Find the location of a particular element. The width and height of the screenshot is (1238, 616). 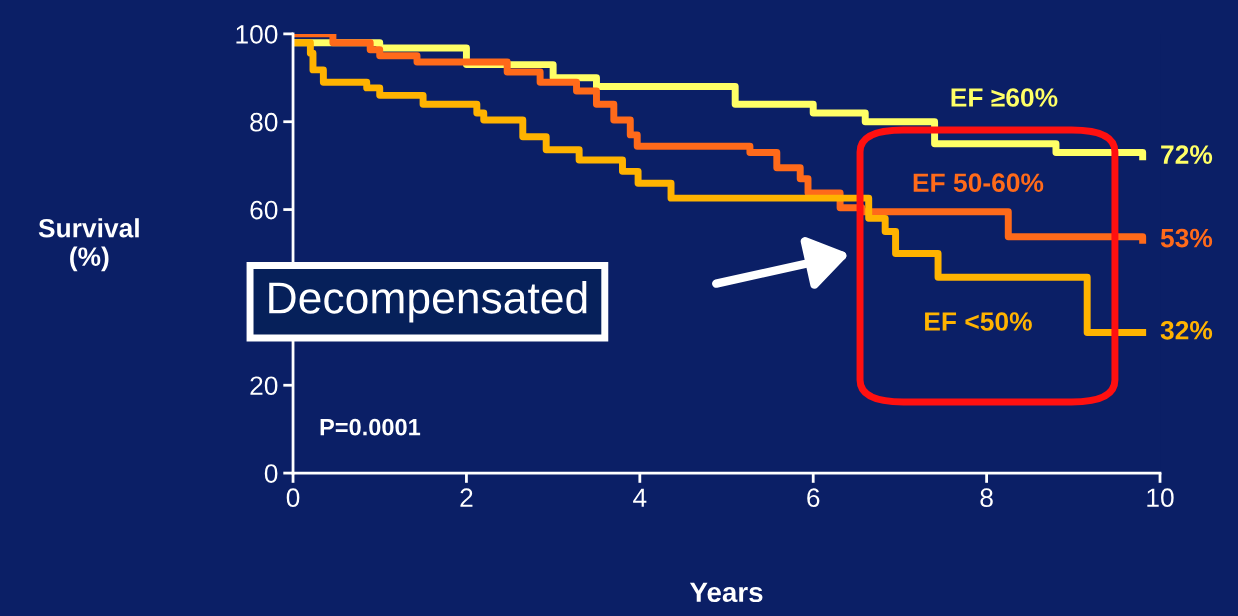

series-label: EF 50-60% is located at coordinates (978, 183).